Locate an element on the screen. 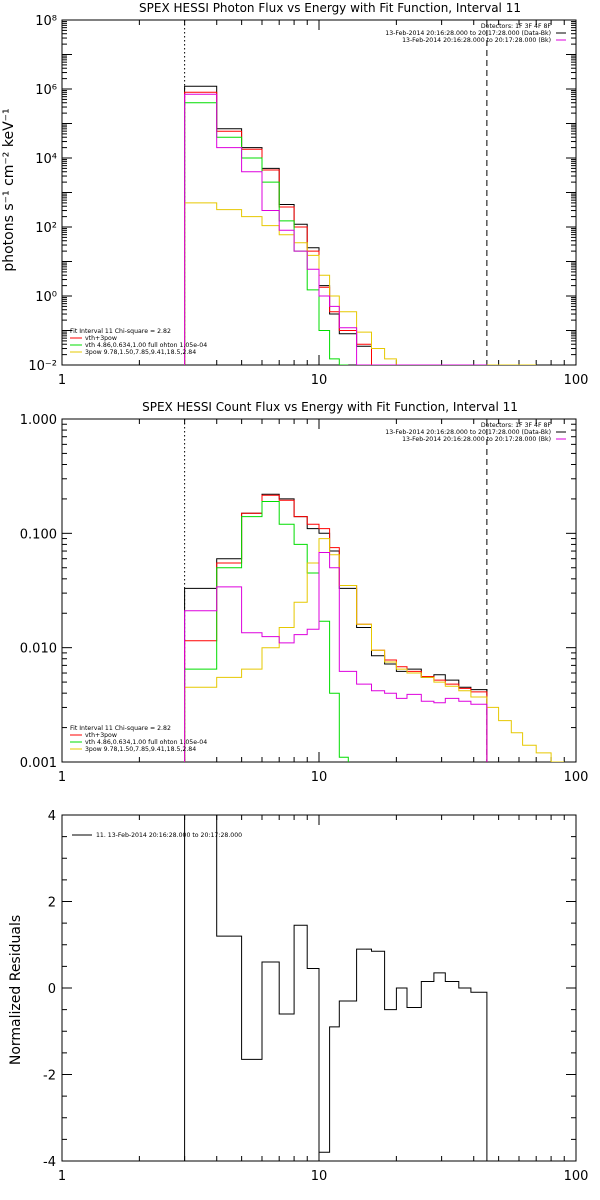  y-tick-label: 0.100 is located at coordinates (38, 534).